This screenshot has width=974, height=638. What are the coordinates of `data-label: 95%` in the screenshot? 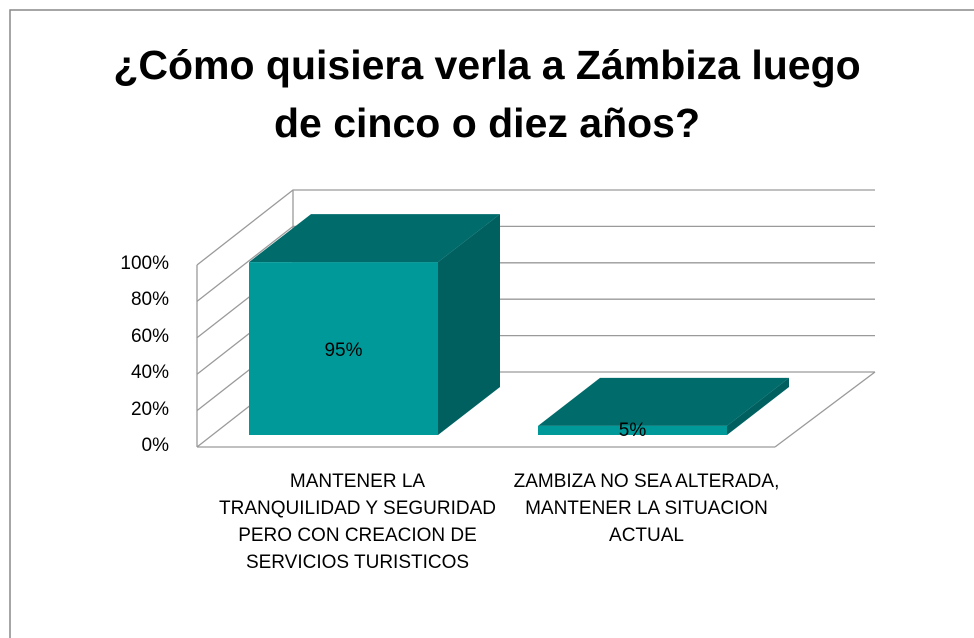 It's located at (343, 350).